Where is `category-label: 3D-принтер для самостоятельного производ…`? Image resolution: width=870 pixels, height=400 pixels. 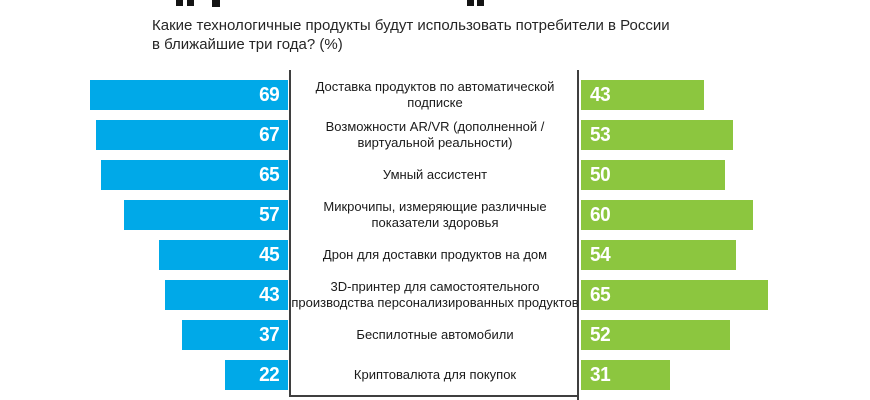 category-label: 3D-принтер для самостоятельного производ… is located at coordinates (435, 294).